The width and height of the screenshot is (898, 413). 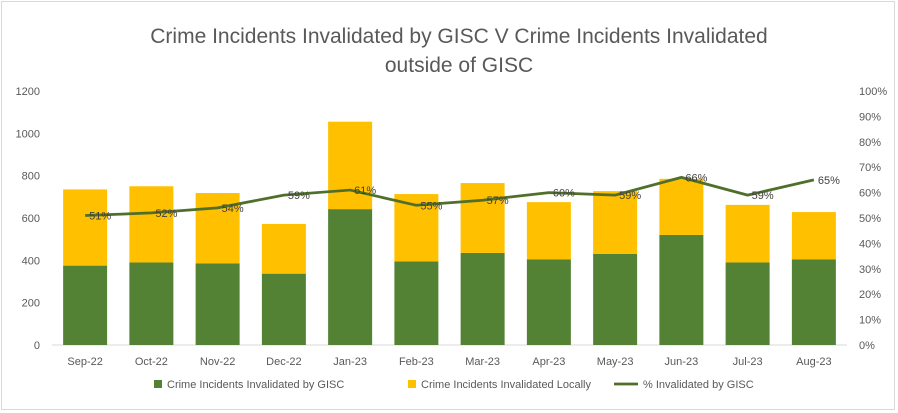 What do you see at coordinates (217, 362) in the screenshot?
I see `category-label: Nov-22` at bounding box center [217, 362].